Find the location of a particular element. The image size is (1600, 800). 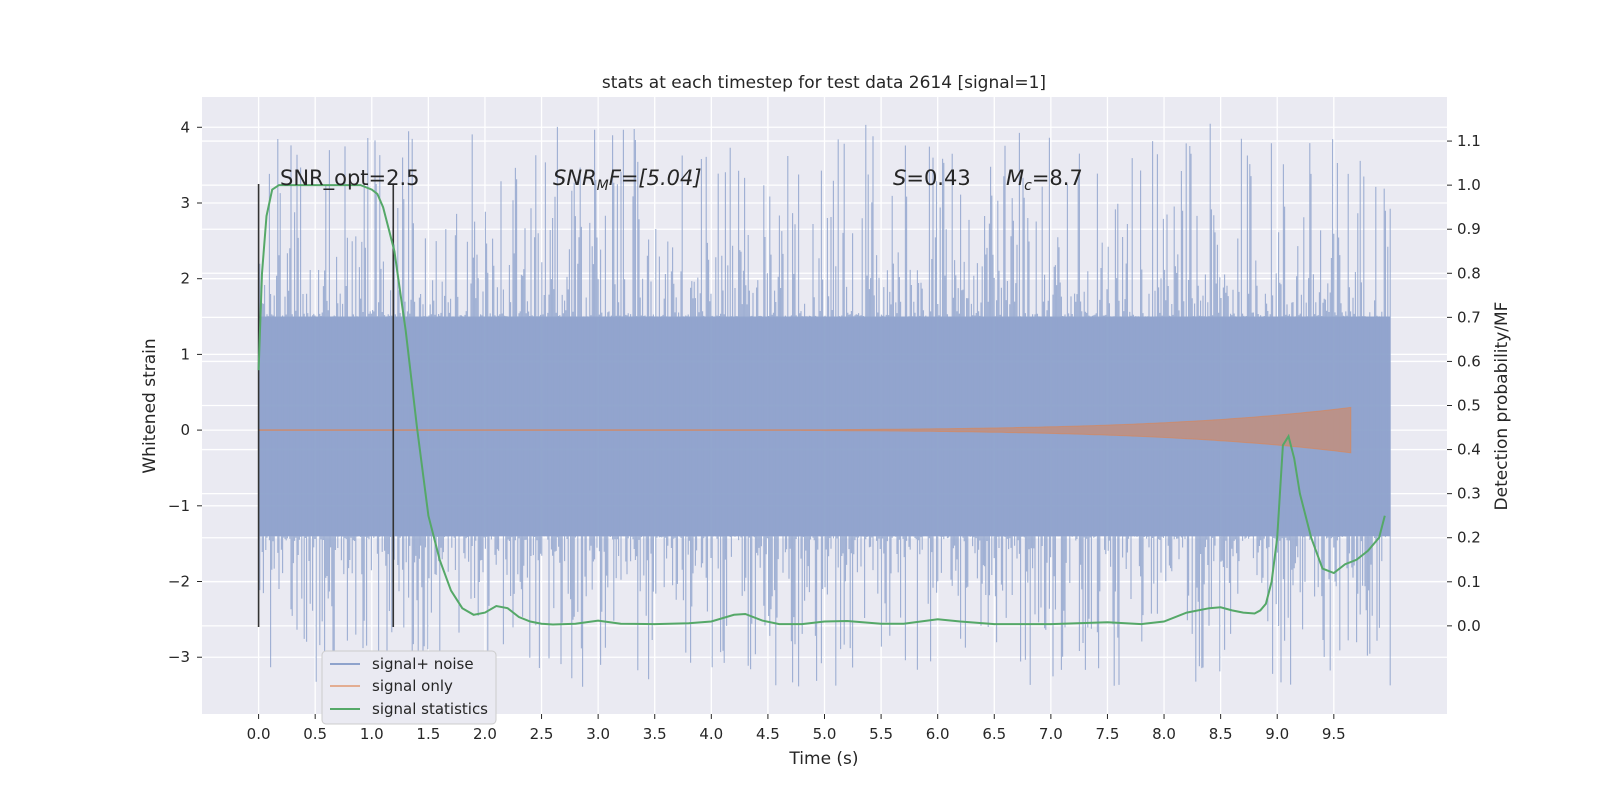

y-tick-label: 0 is located at coordinates (185, 430).